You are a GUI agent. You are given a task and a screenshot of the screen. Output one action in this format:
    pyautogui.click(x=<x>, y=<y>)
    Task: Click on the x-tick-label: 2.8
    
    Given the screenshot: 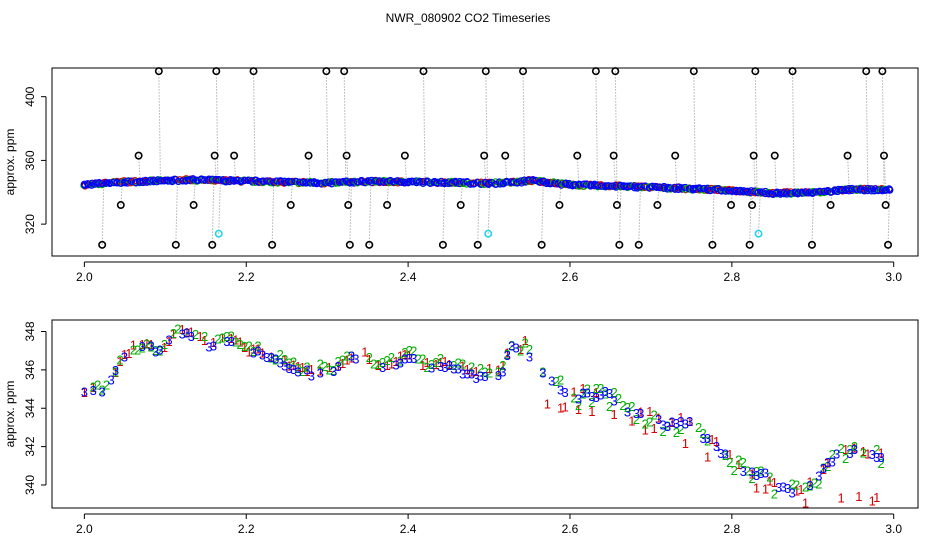 What is the action you would take?
    pyautogui.click(x=732, y=529)
    